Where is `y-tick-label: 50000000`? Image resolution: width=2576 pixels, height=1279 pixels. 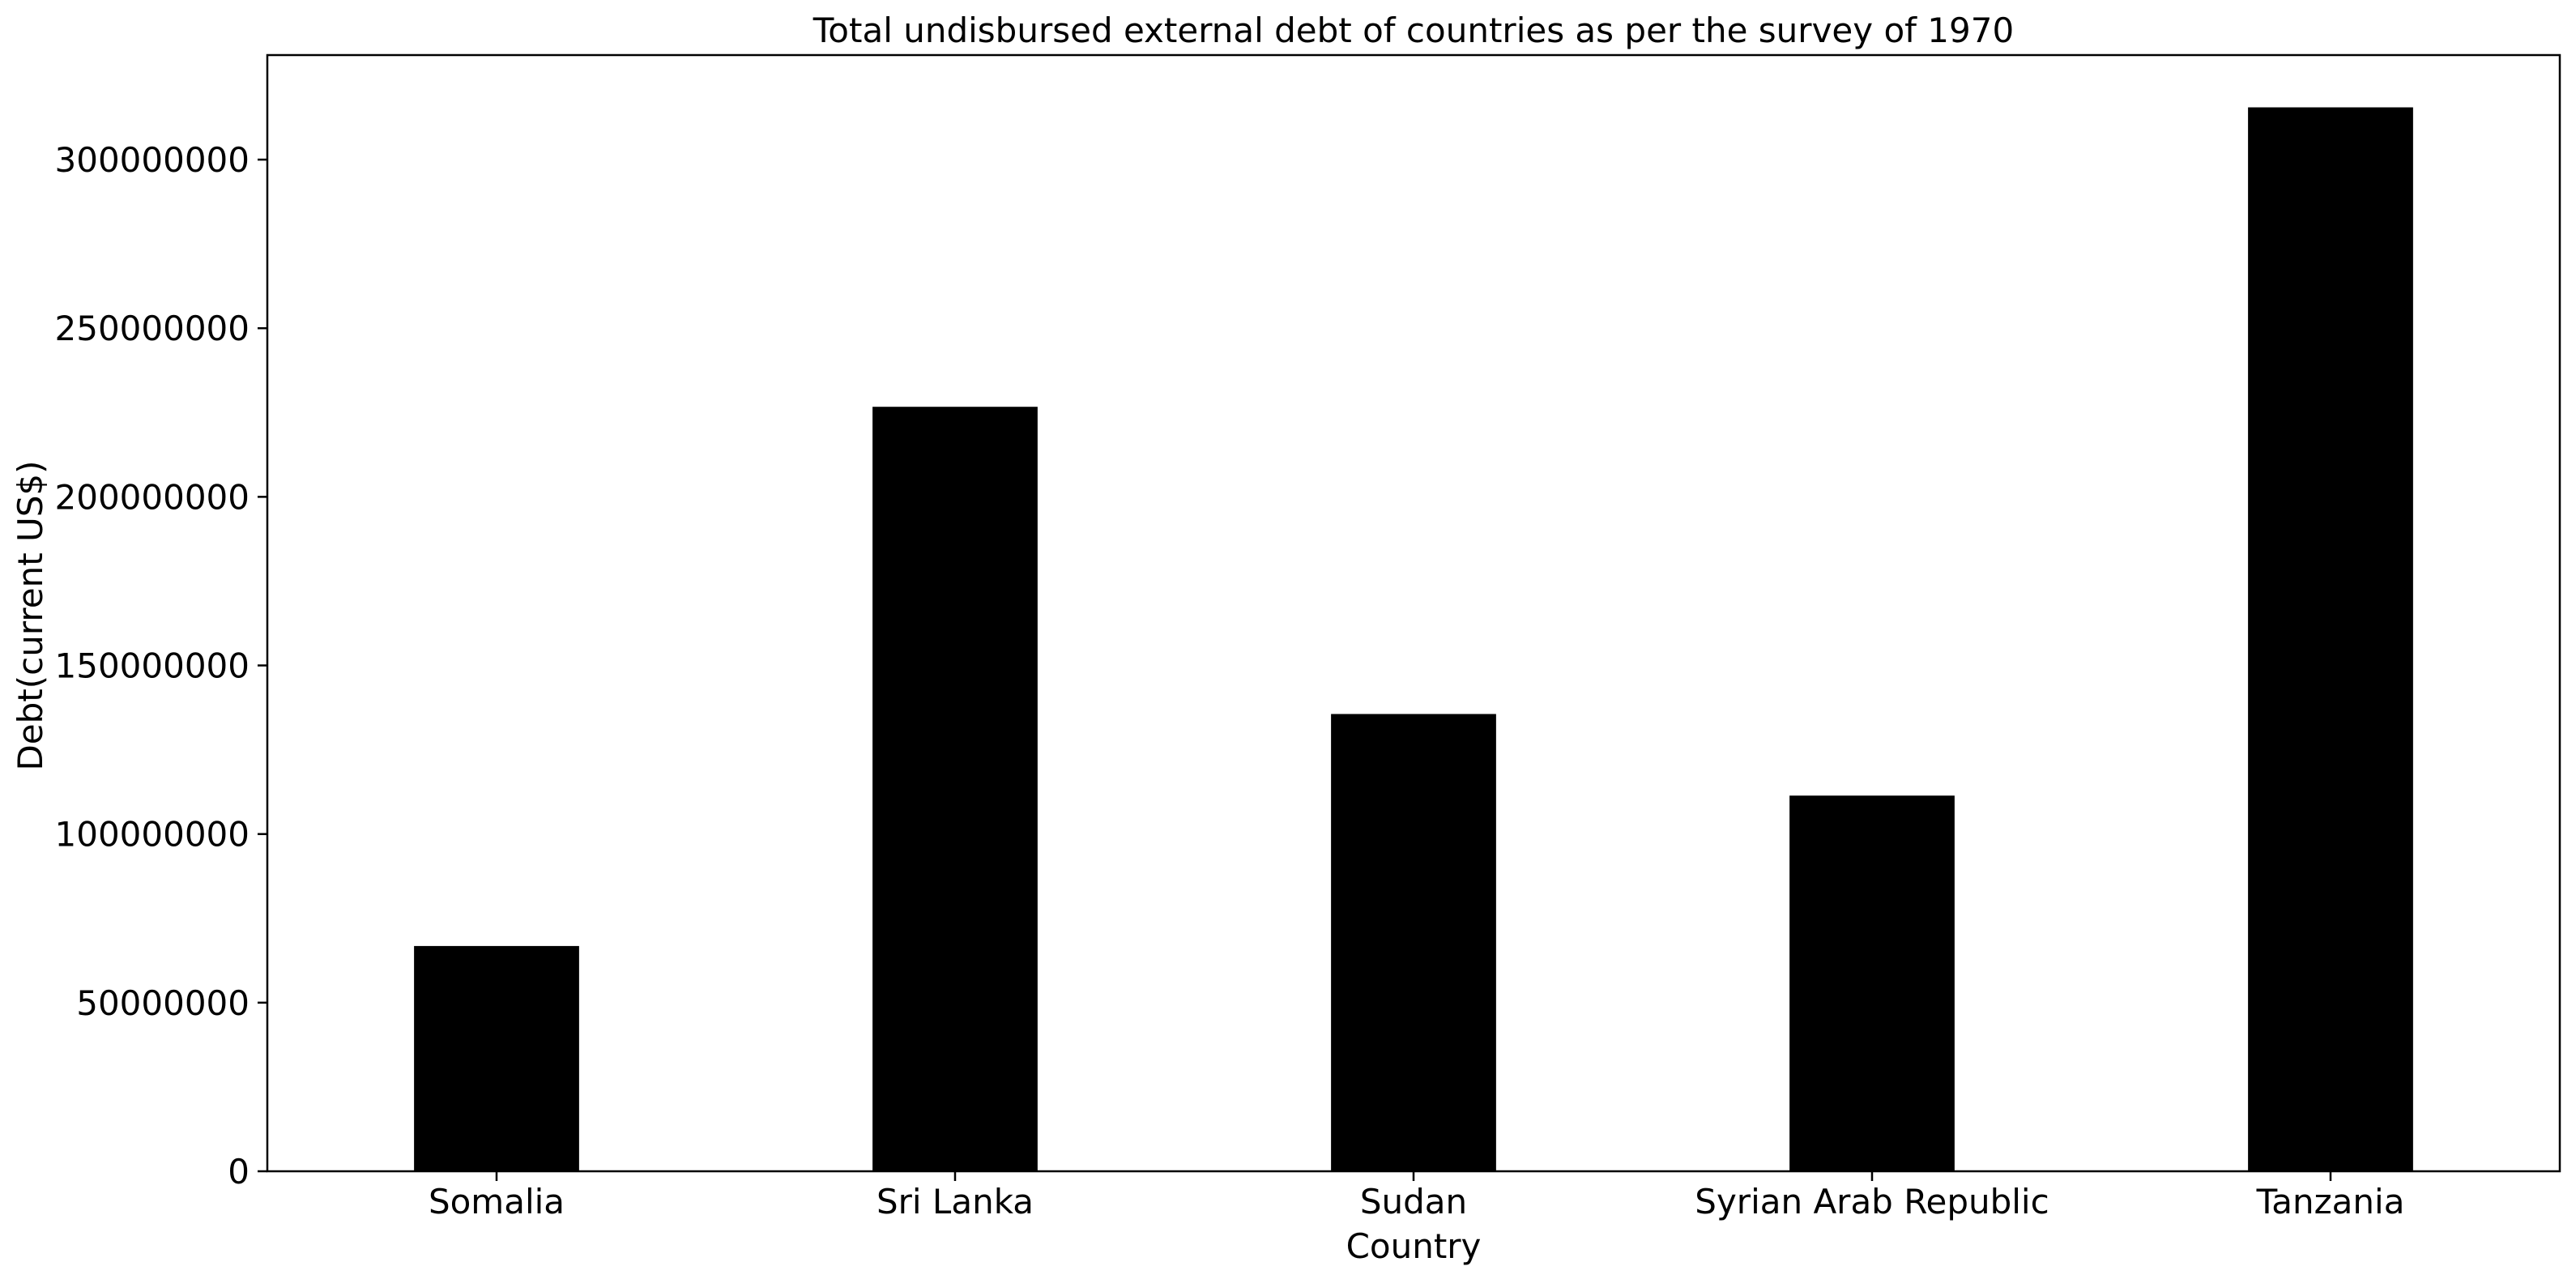 y-tick-label: 50000000 is located at coordinates (163, 1003).